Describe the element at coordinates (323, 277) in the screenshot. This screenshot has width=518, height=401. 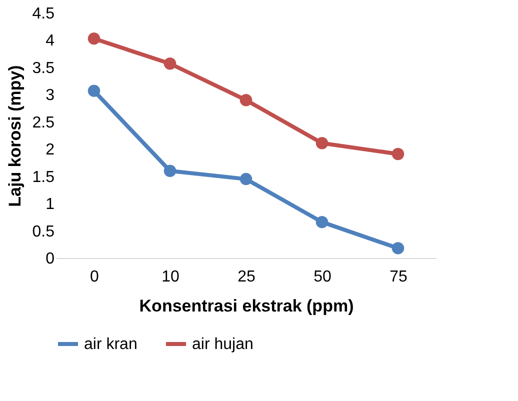
I see `x-tick-label: 50` at that location.